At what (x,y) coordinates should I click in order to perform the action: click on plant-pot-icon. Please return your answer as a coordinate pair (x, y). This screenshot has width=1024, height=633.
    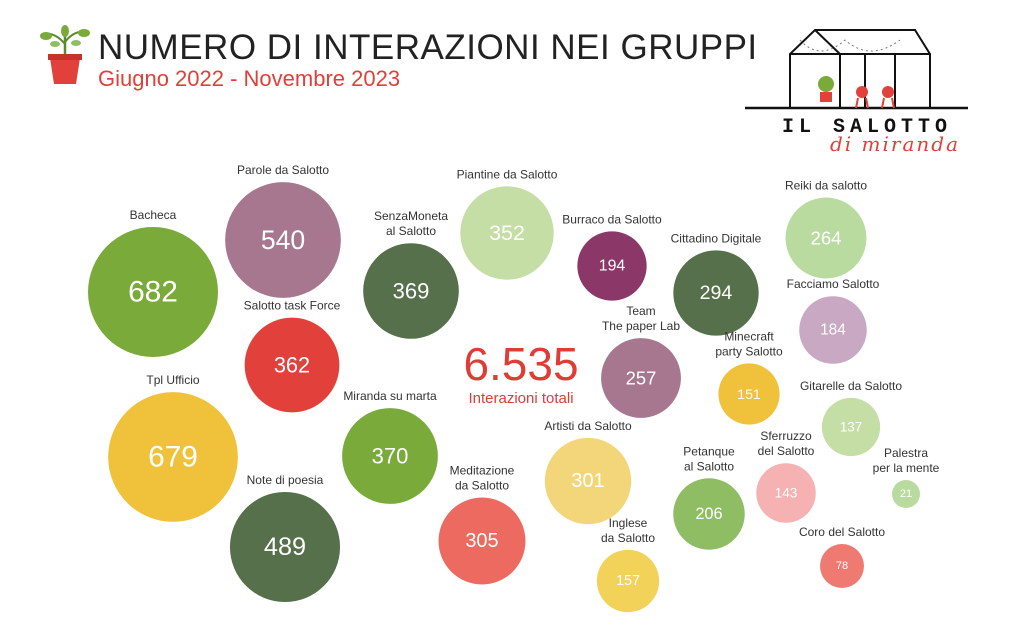
    Looking at the image, I should click on (65, 54).